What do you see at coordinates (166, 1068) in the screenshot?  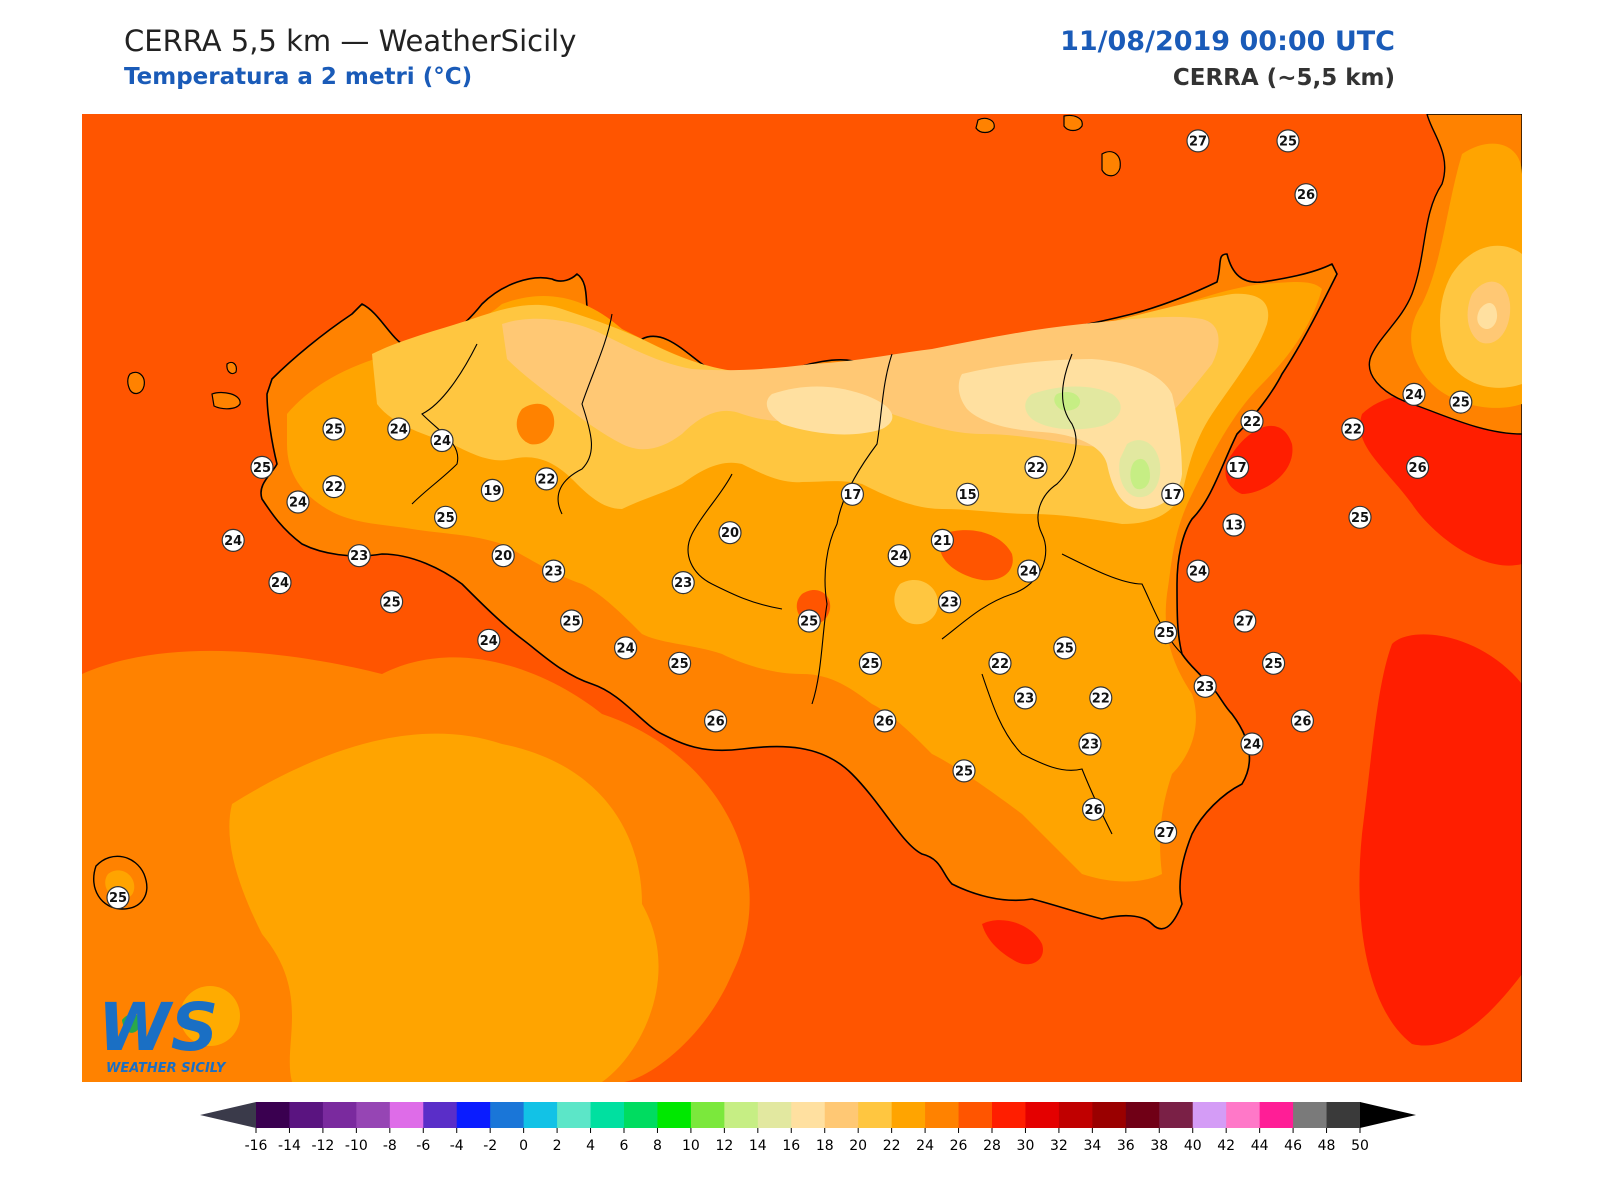 I see `logo-text: WEATHER SICILY` at bounding box center [166, 1068].